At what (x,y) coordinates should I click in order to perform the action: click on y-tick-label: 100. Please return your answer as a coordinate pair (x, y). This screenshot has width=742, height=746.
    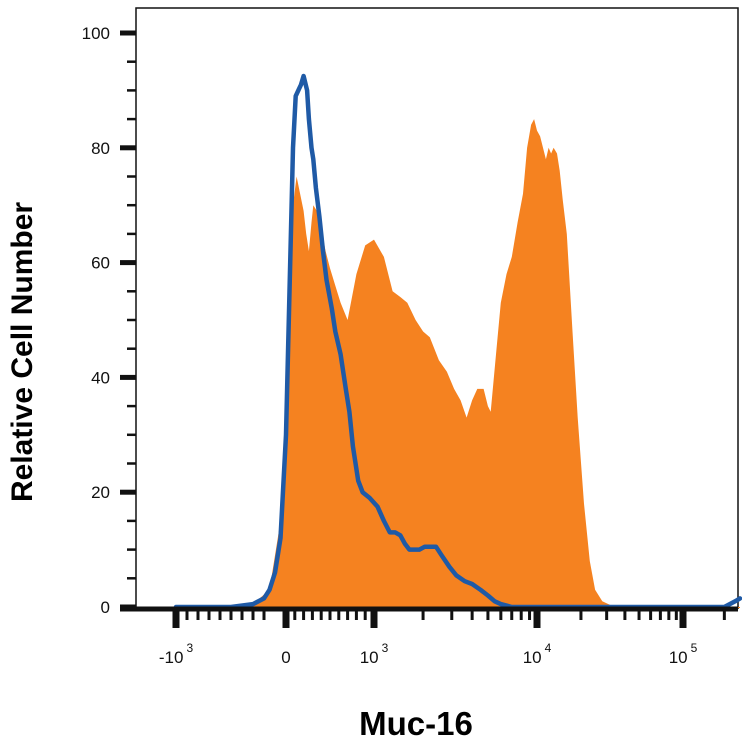
    Looking at the image, I should click on (96, 33).